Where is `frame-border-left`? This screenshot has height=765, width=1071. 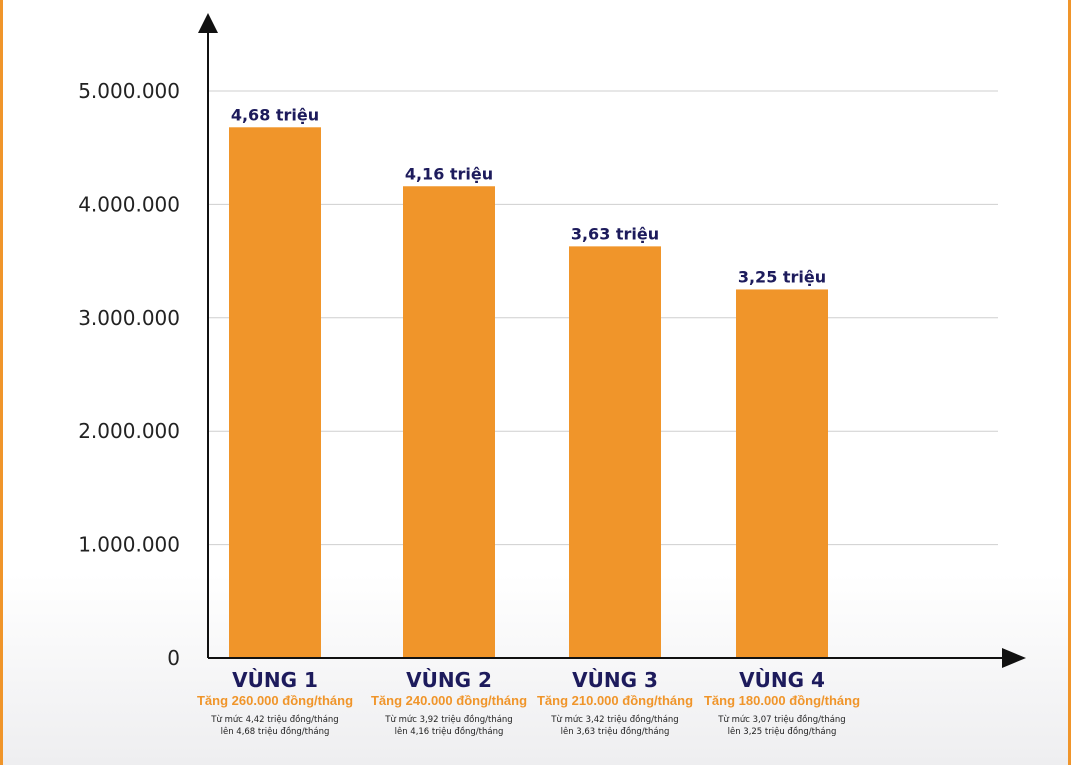 frame-border-left is located at coordinates (1, 382).